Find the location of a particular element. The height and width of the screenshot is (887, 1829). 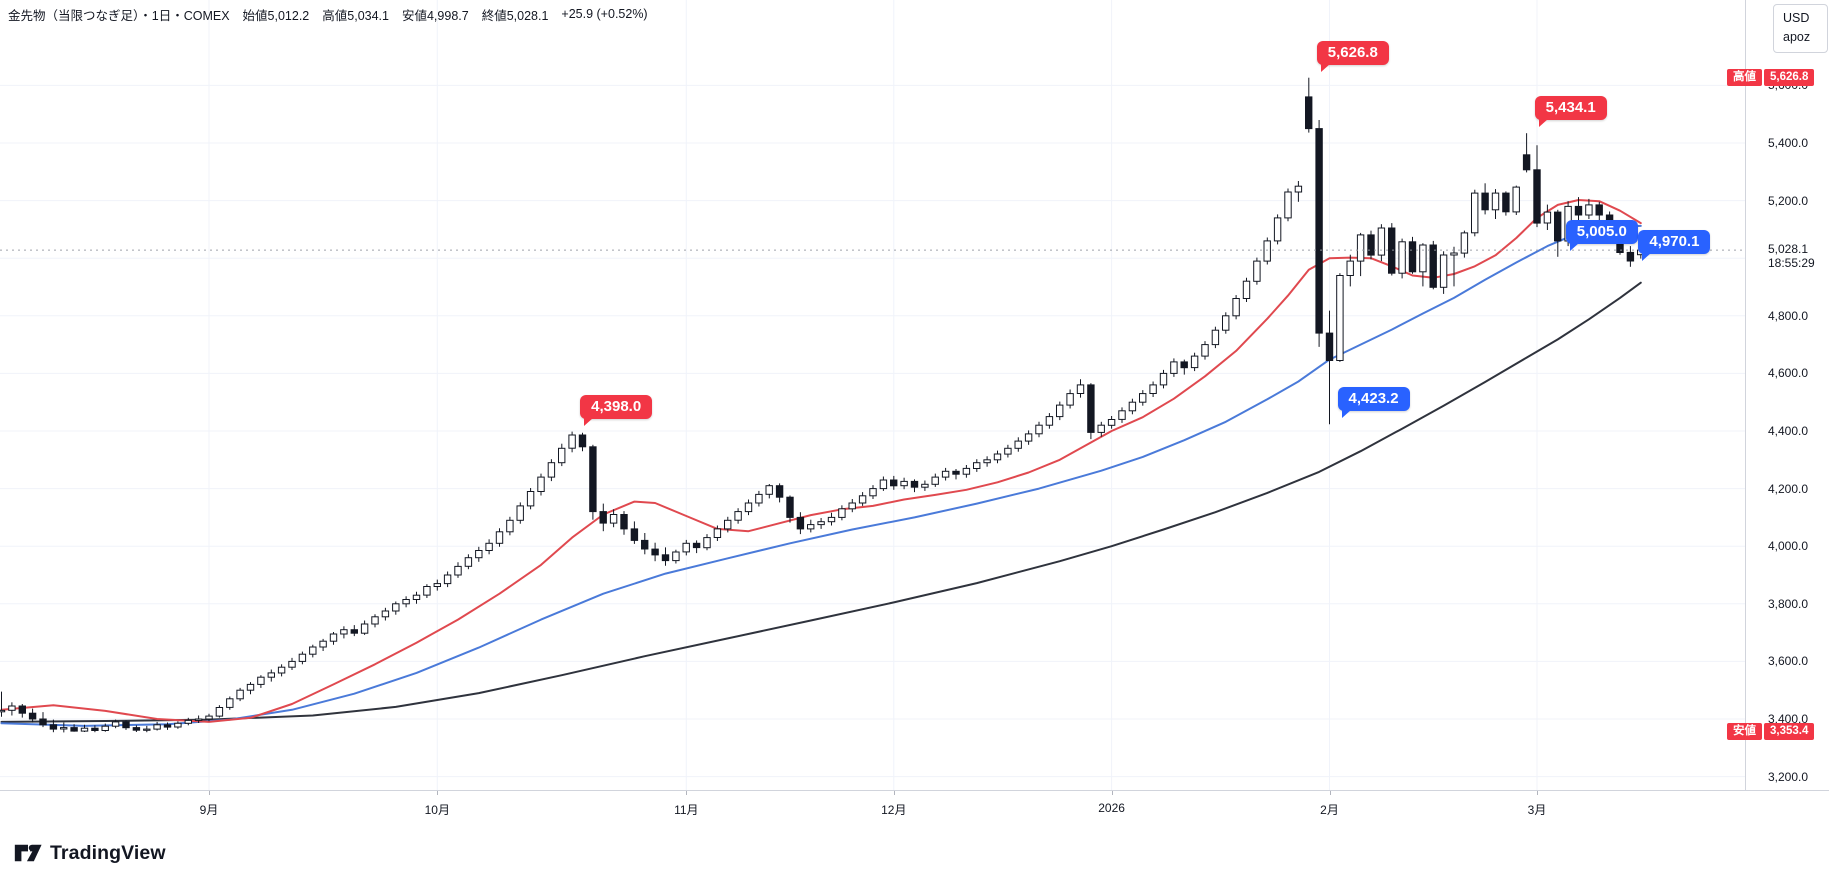

time-tick-label: 12月 is located at coordinates (894, 810).